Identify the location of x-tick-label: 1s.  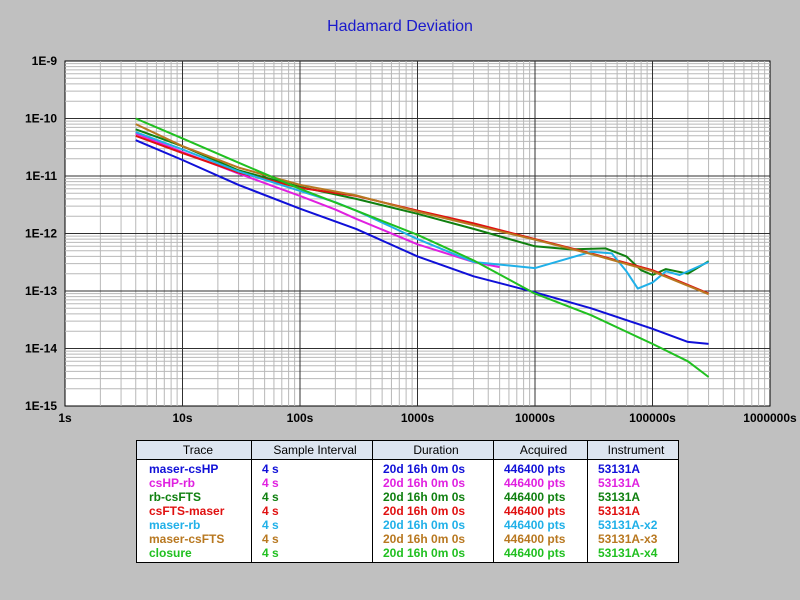
(65, 418).